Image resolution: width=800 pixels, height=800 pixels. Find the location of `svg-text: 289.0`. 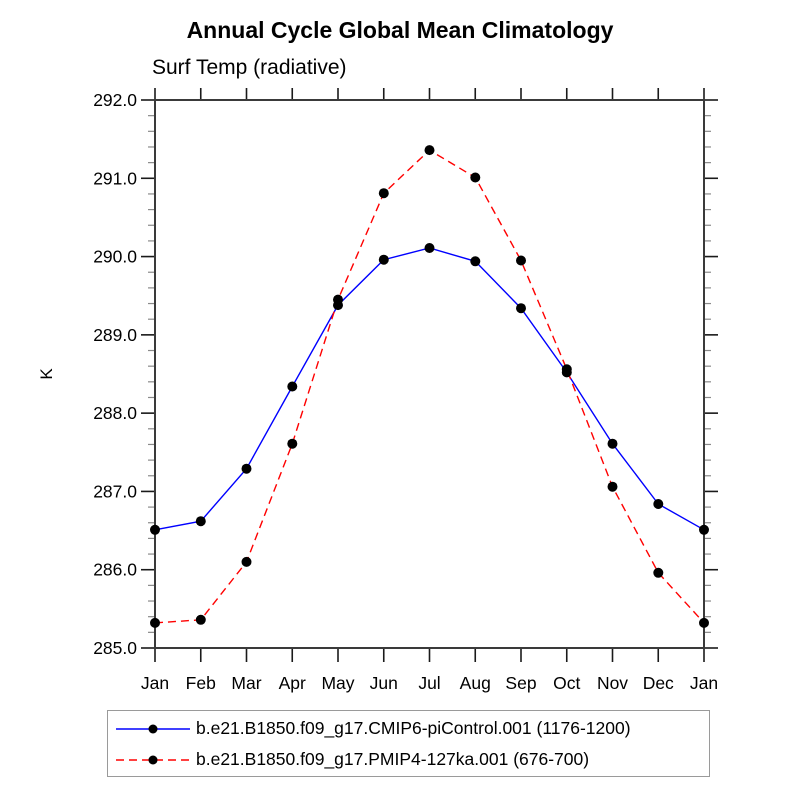

svg-text: 289.0 is located at coordinates (115, 335).